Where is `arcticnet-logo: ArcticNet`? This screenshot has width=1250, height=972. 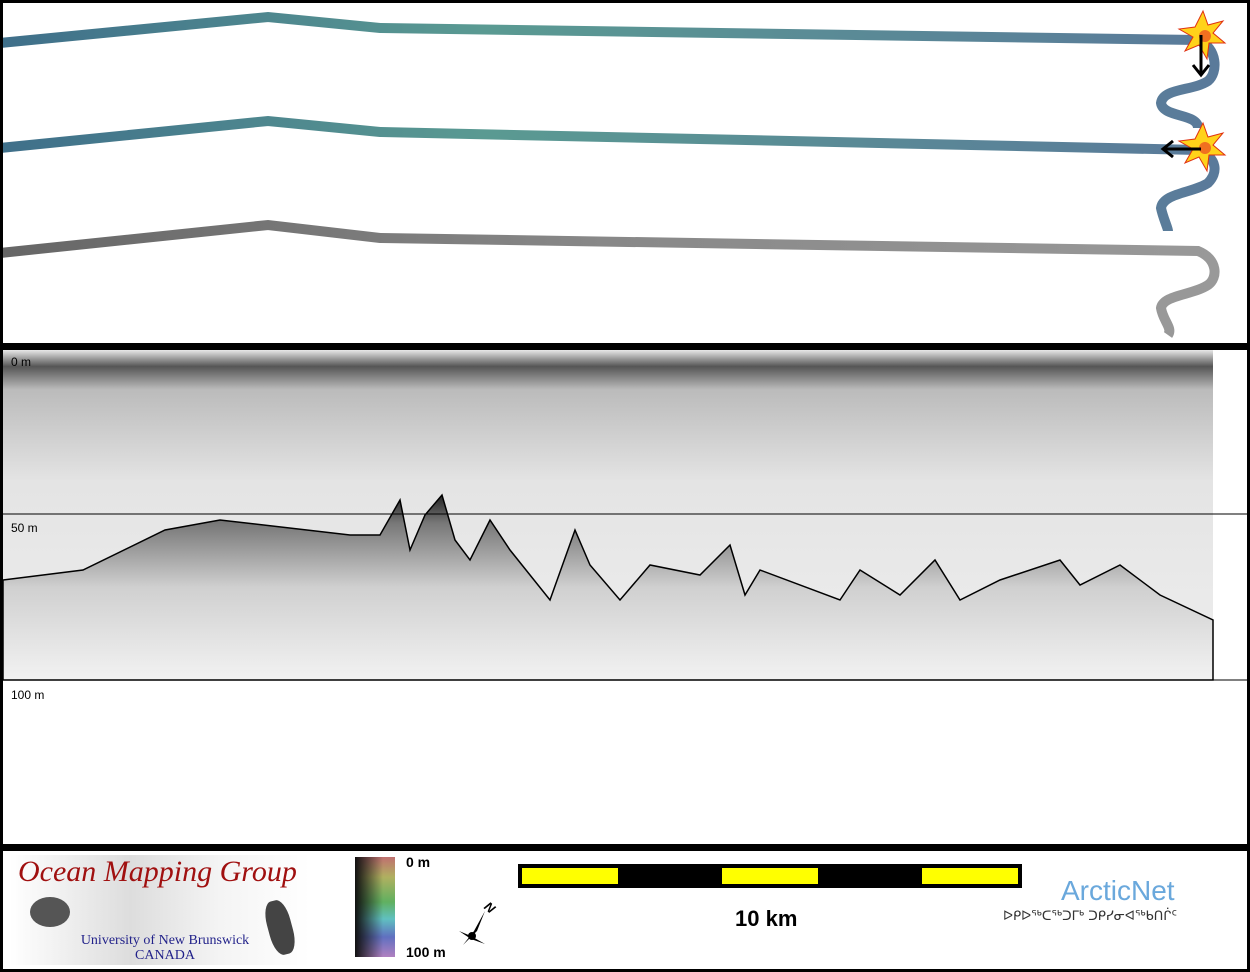
arcticnet-logo: ArcticNet is located at coordinates (1118, 890).